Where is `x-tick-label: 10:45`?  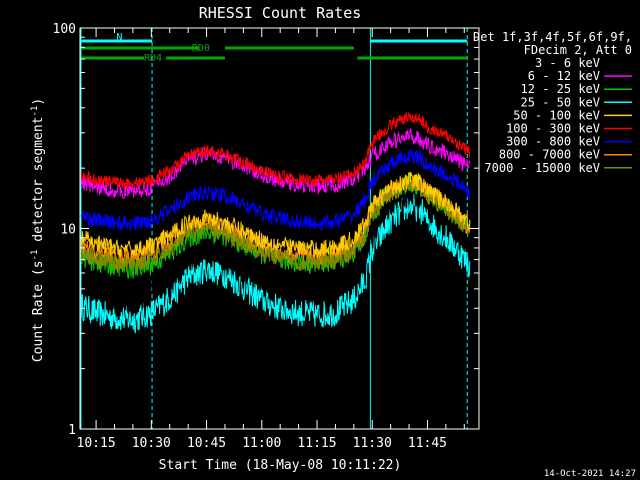
x-tick-label: 10:45 is located at coordinates (206, 443).